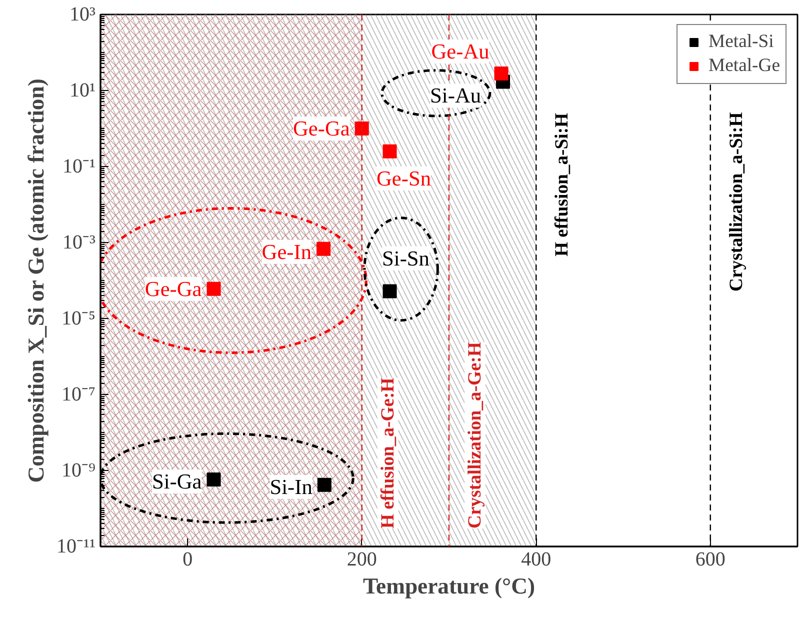  Describe the element at coordinates (460, 52) in the screenshot. I see `annotation: Ge-Au` at that location.